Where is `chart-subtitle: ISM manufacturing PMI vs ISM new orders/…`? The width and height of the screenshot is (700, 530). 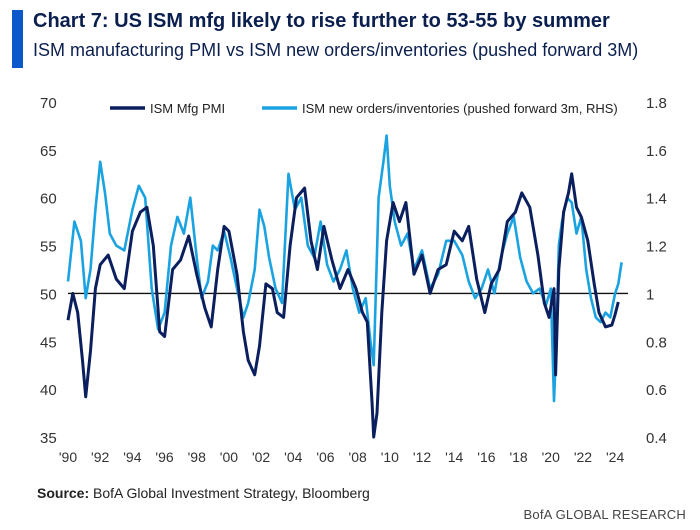
chart-subtitle: ISM manufacturing PMI vs ISM new orders/… is located at coordinates (336, 50).